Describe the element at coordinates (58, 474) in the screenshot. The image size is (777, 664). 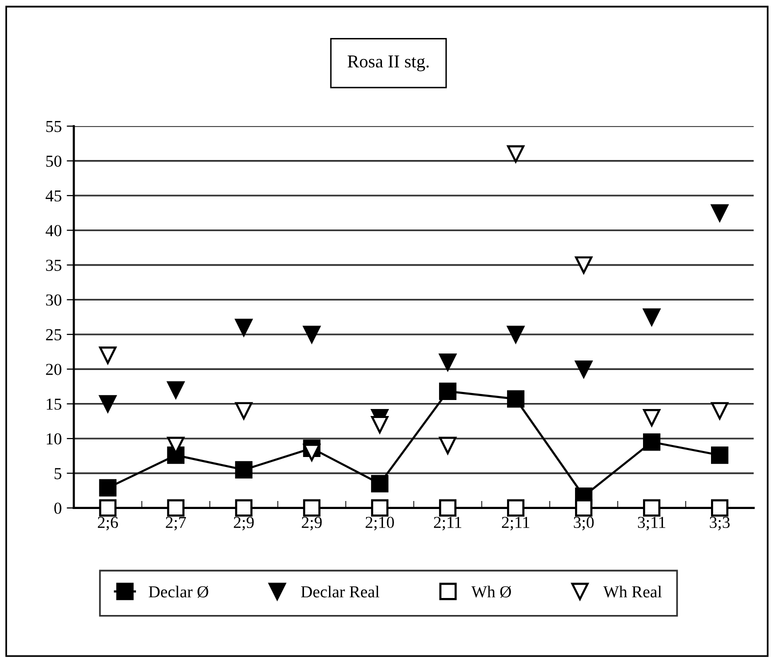
I see `y-tick-label: 5` at that location.